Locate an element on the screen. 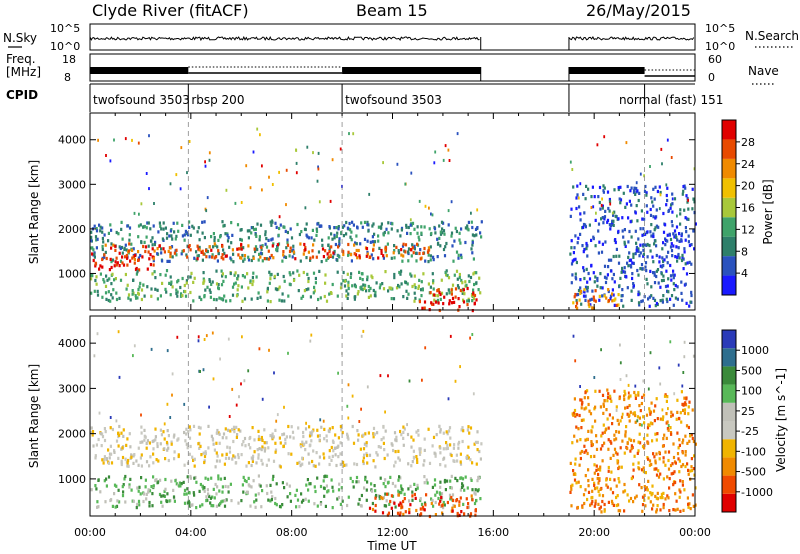 The width and height of the screenshot is (800, 554). x-tick-label: 20:00 is located at coordinates (594, 532).